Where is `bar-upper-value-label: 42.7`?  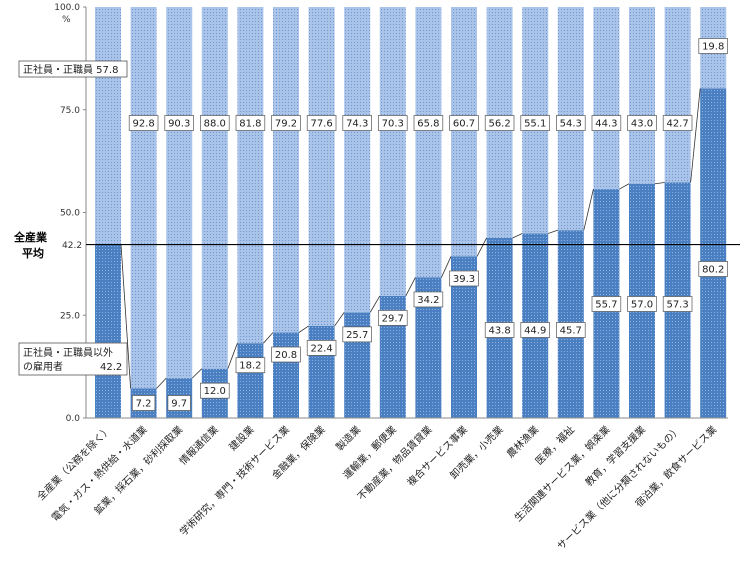 bar-upper-value-label: 42.7 is located at coordinates (677, 124).